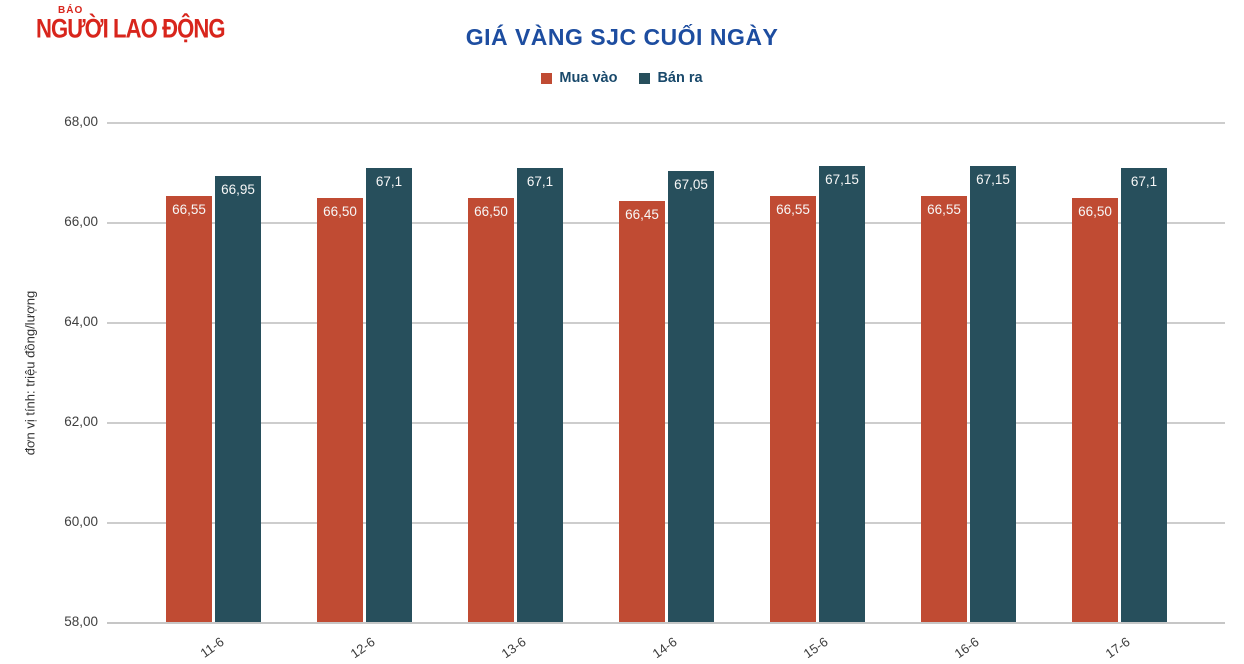 This screenshot has height=664, width=1244. What do you see at coordinates (944, 209) in the screenshot?
I see `bar-value-label-mua-vao-16-6: 66,55` at bounding box center [944, 209].